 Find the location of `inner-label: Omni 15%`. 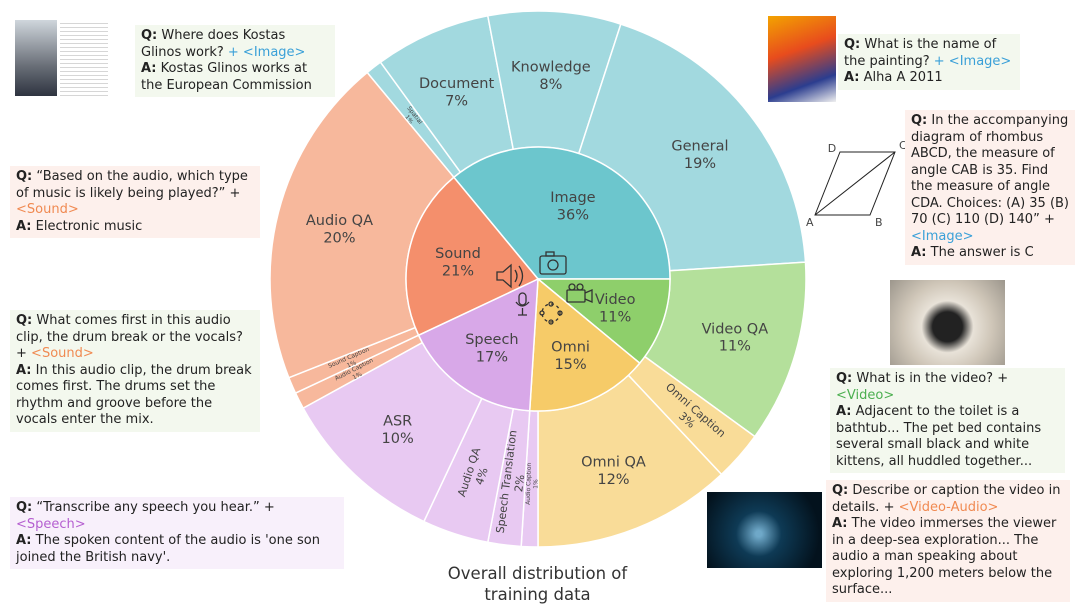

inner-label: Omni 15% is located at coordinates (570, 355).